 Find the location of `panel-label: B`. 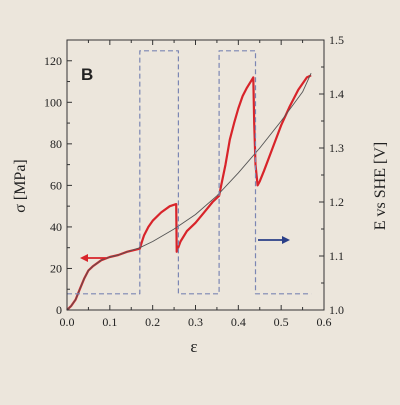

panel-label: B is located at coordinates (87, 74).